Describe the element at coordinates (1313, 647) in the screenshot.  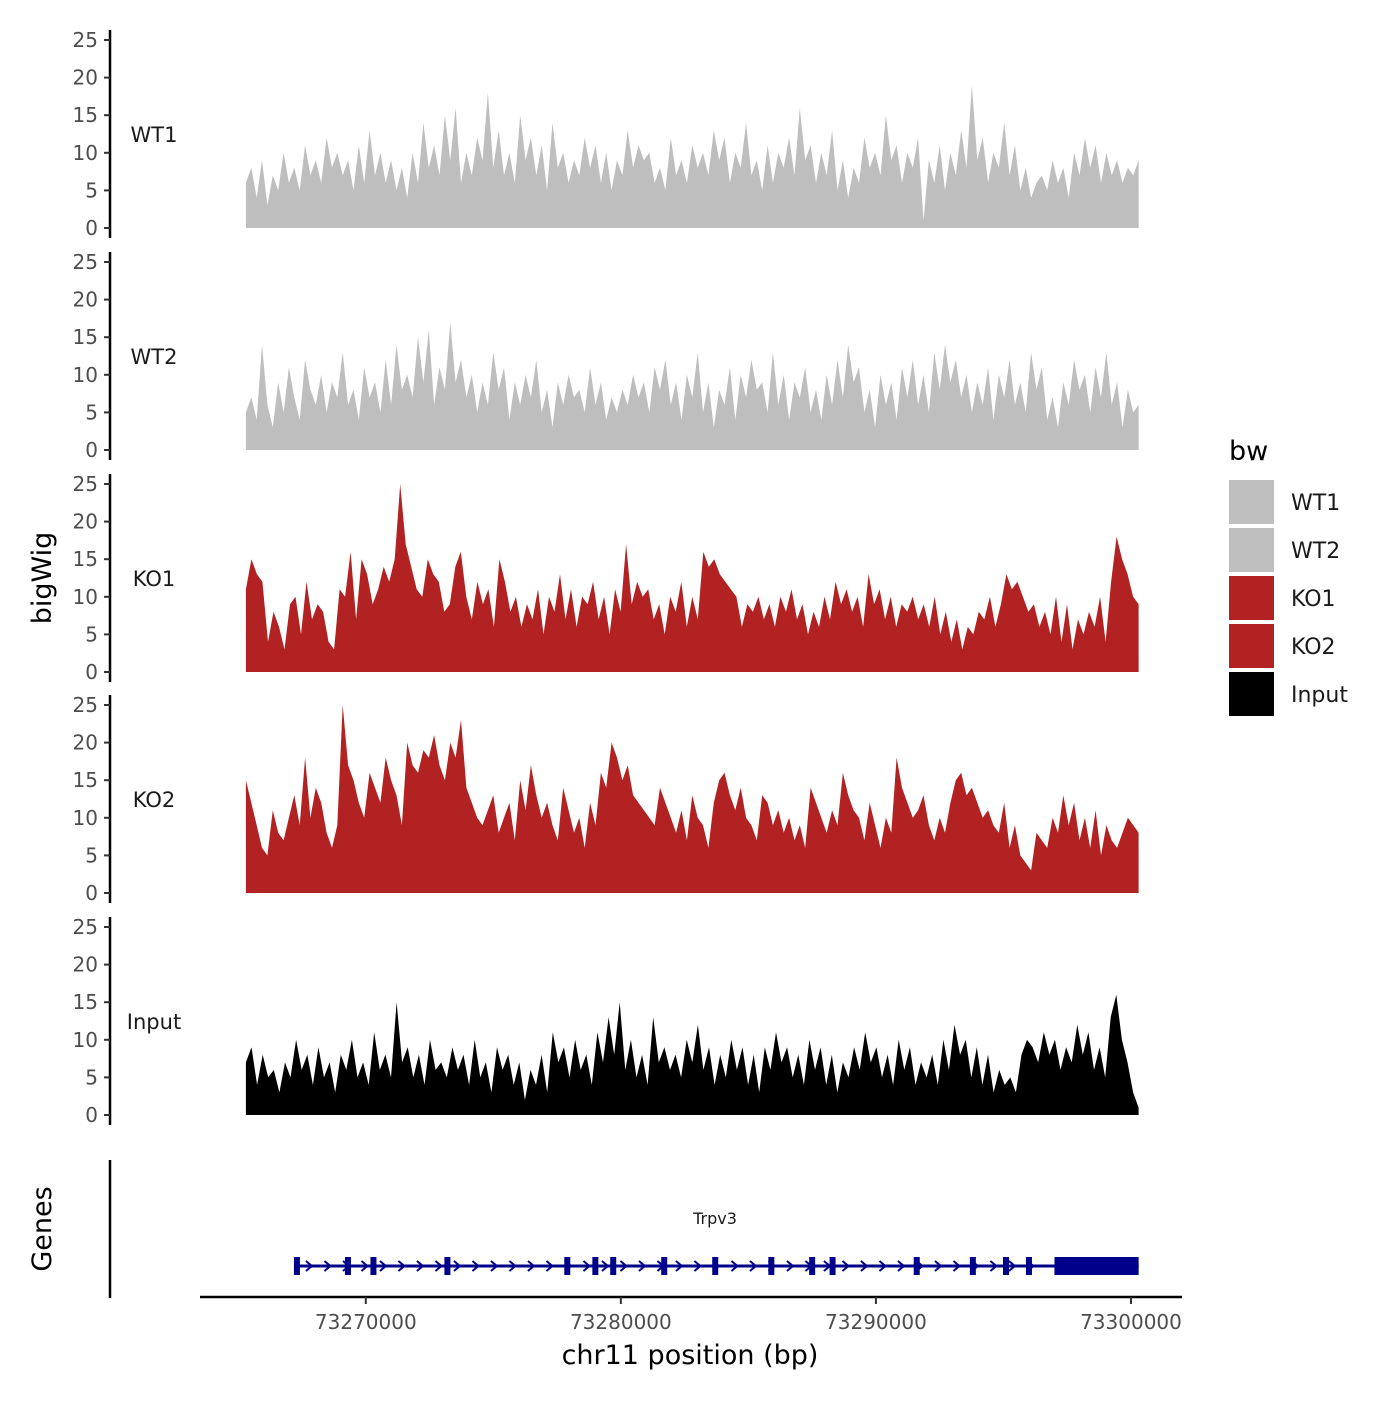
I see `legend-label-KO2: KO2` at that location.